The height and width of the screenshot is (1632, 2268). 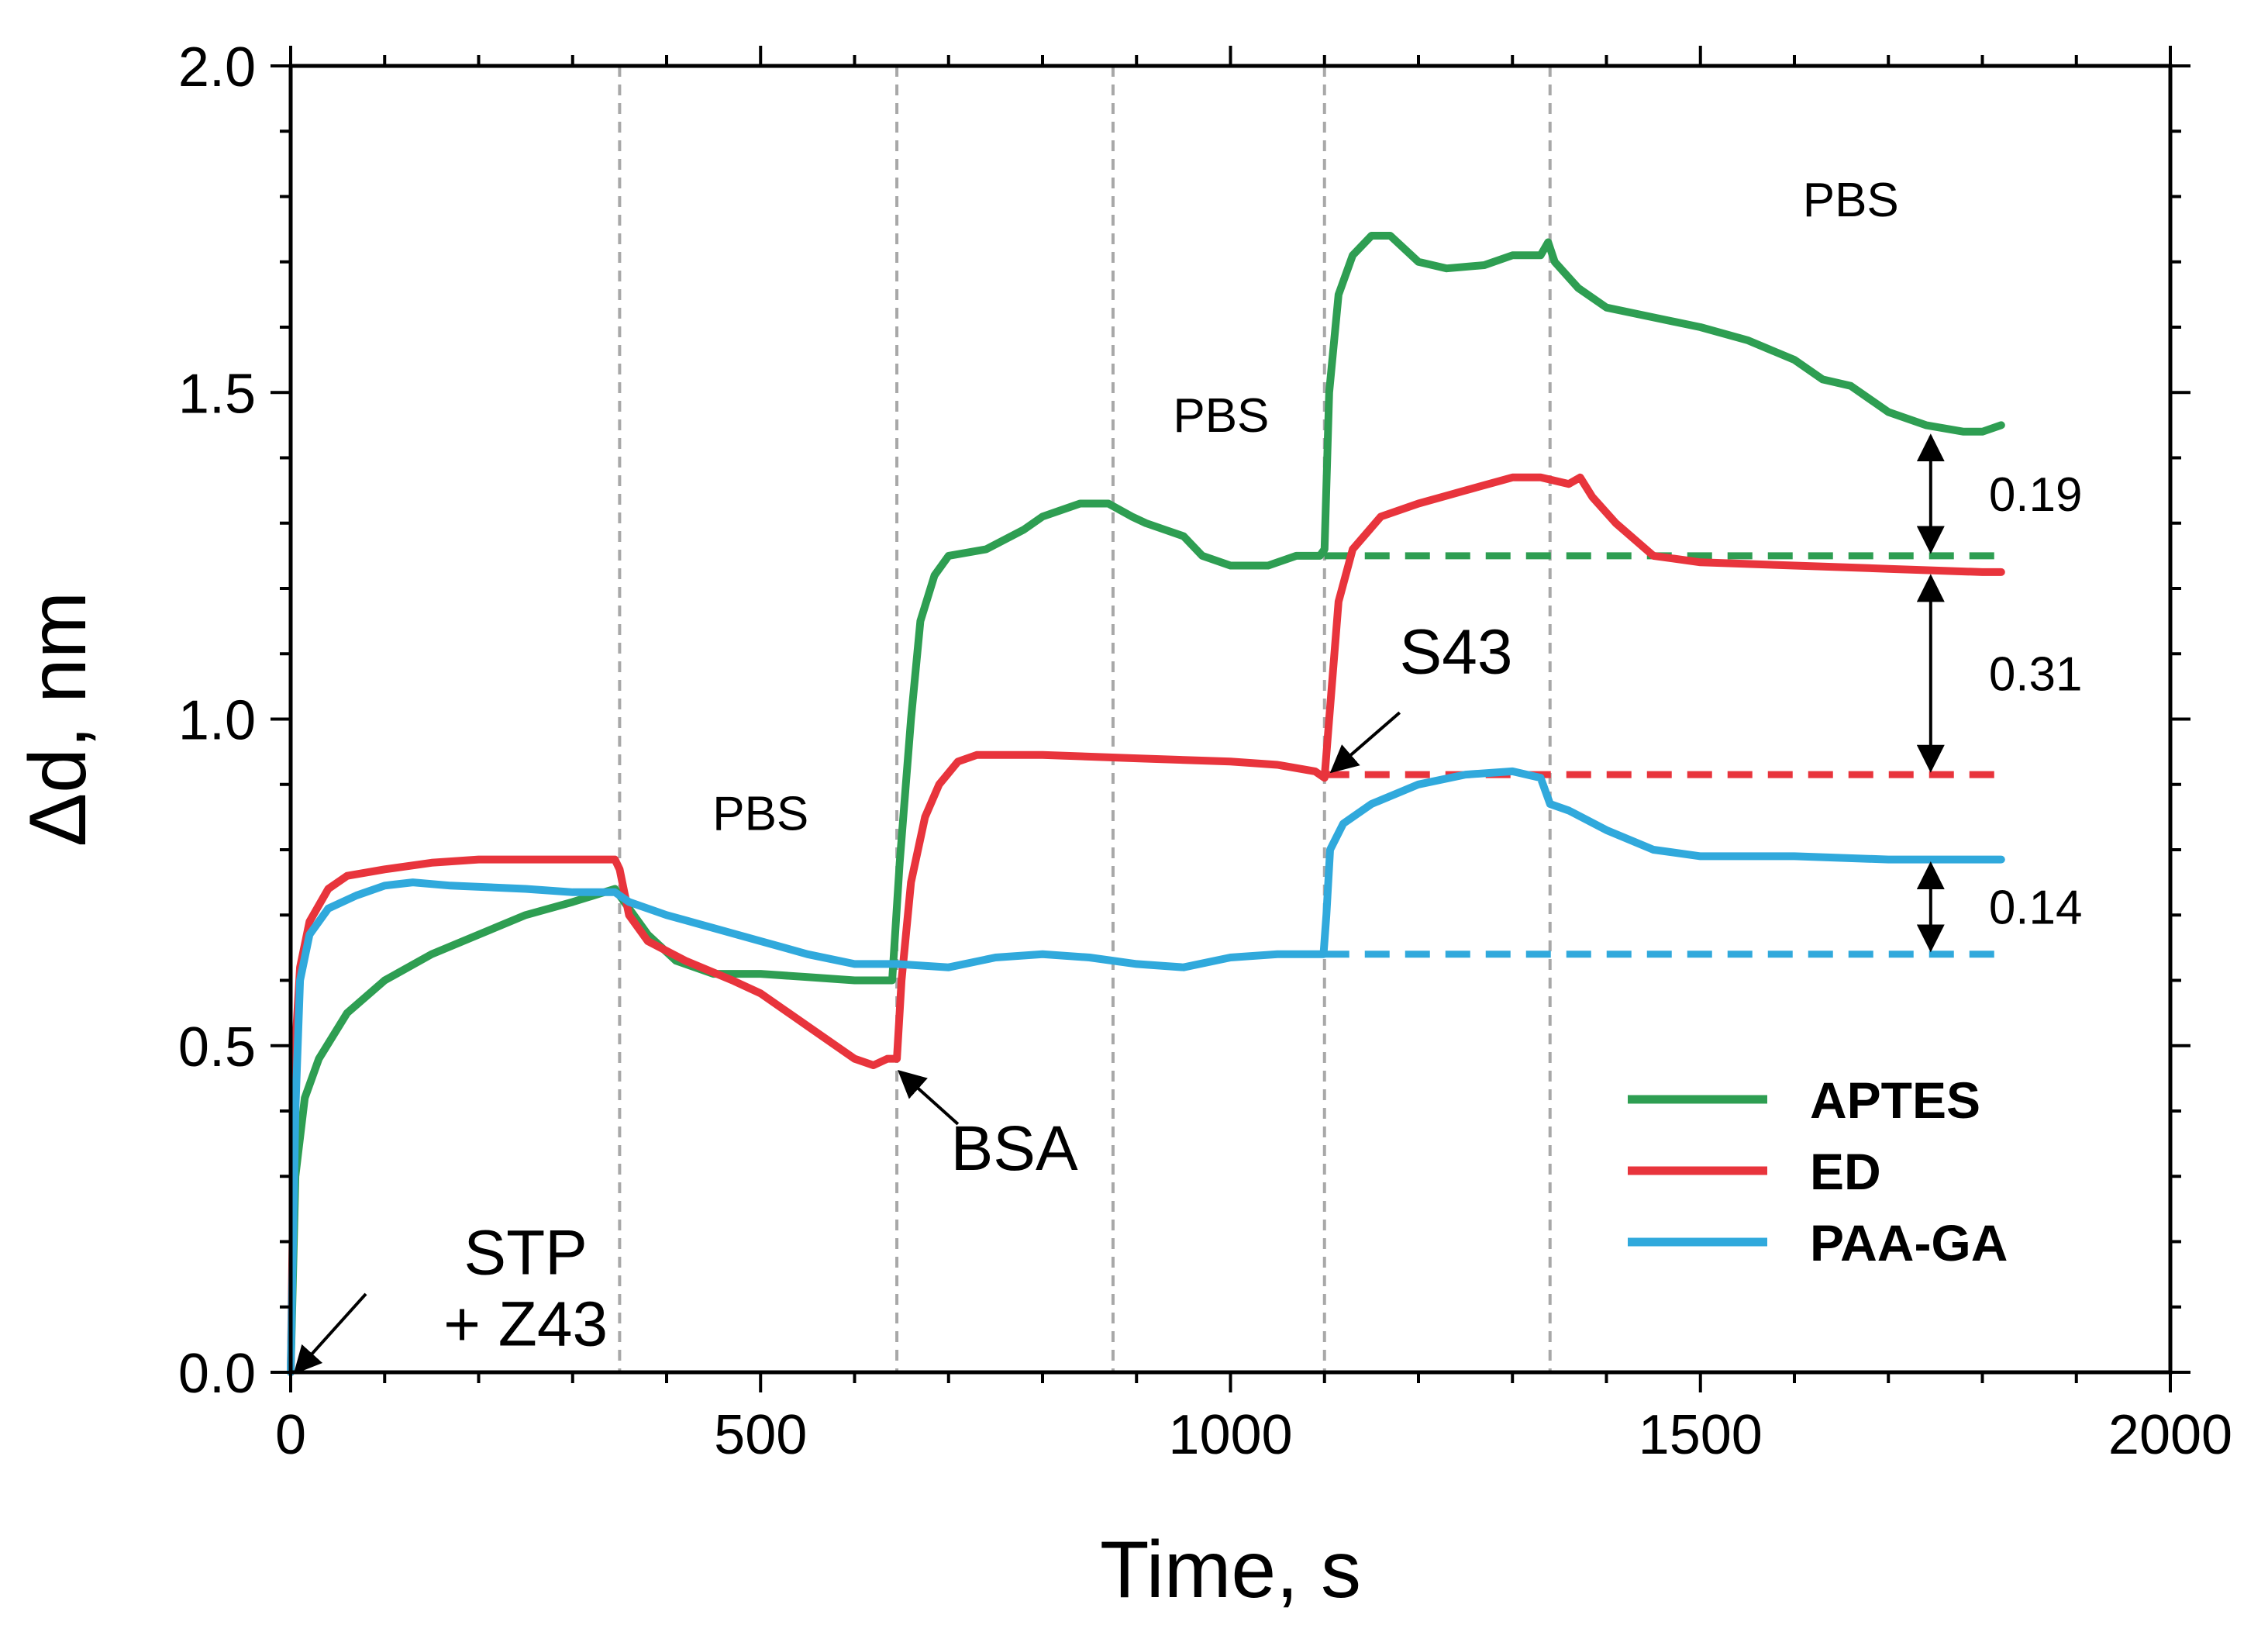 I want to click on x-tick-label-3: 1500, so click(x=1701, y=1435).